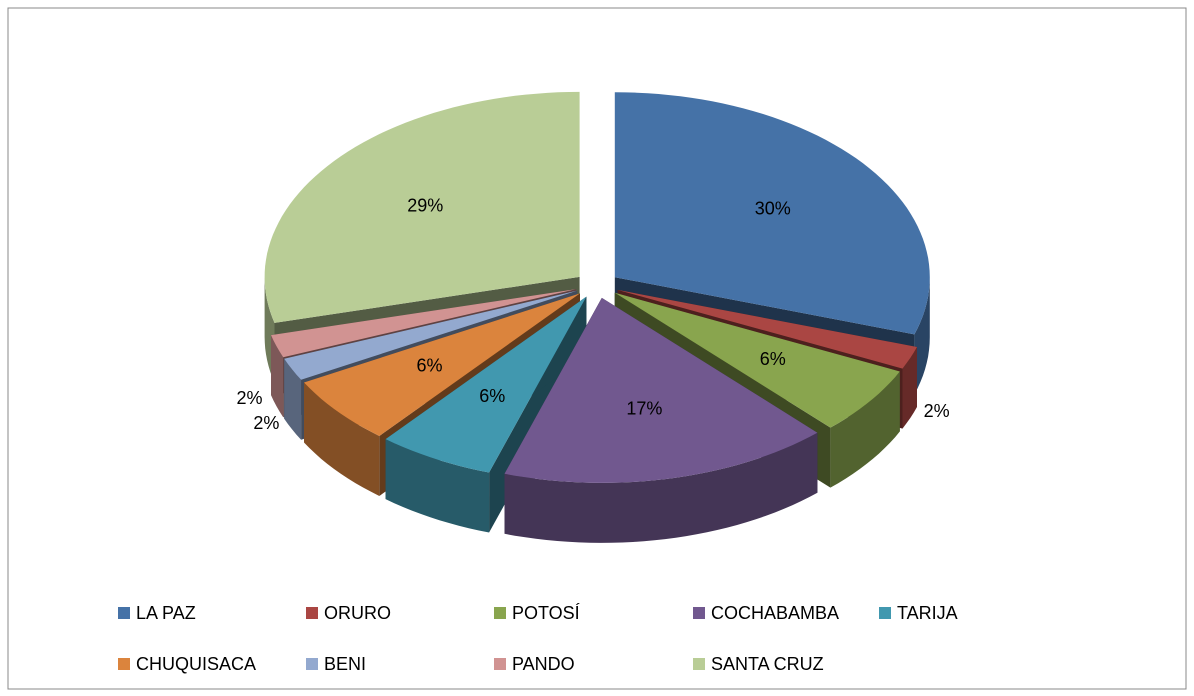 The image size is (1194, 696). What do you see at coordinates (425, 205) in the screenshot?
I see `data-label: 29%` at bounding box center [425, 205].